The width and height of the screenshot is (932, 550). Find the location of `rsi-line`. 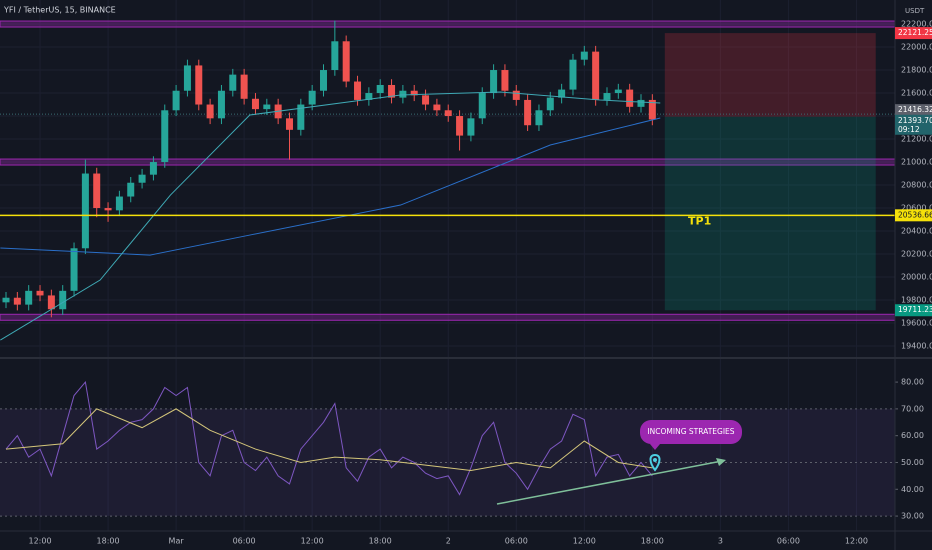

rsi-line is located at coordinates (329, 438).